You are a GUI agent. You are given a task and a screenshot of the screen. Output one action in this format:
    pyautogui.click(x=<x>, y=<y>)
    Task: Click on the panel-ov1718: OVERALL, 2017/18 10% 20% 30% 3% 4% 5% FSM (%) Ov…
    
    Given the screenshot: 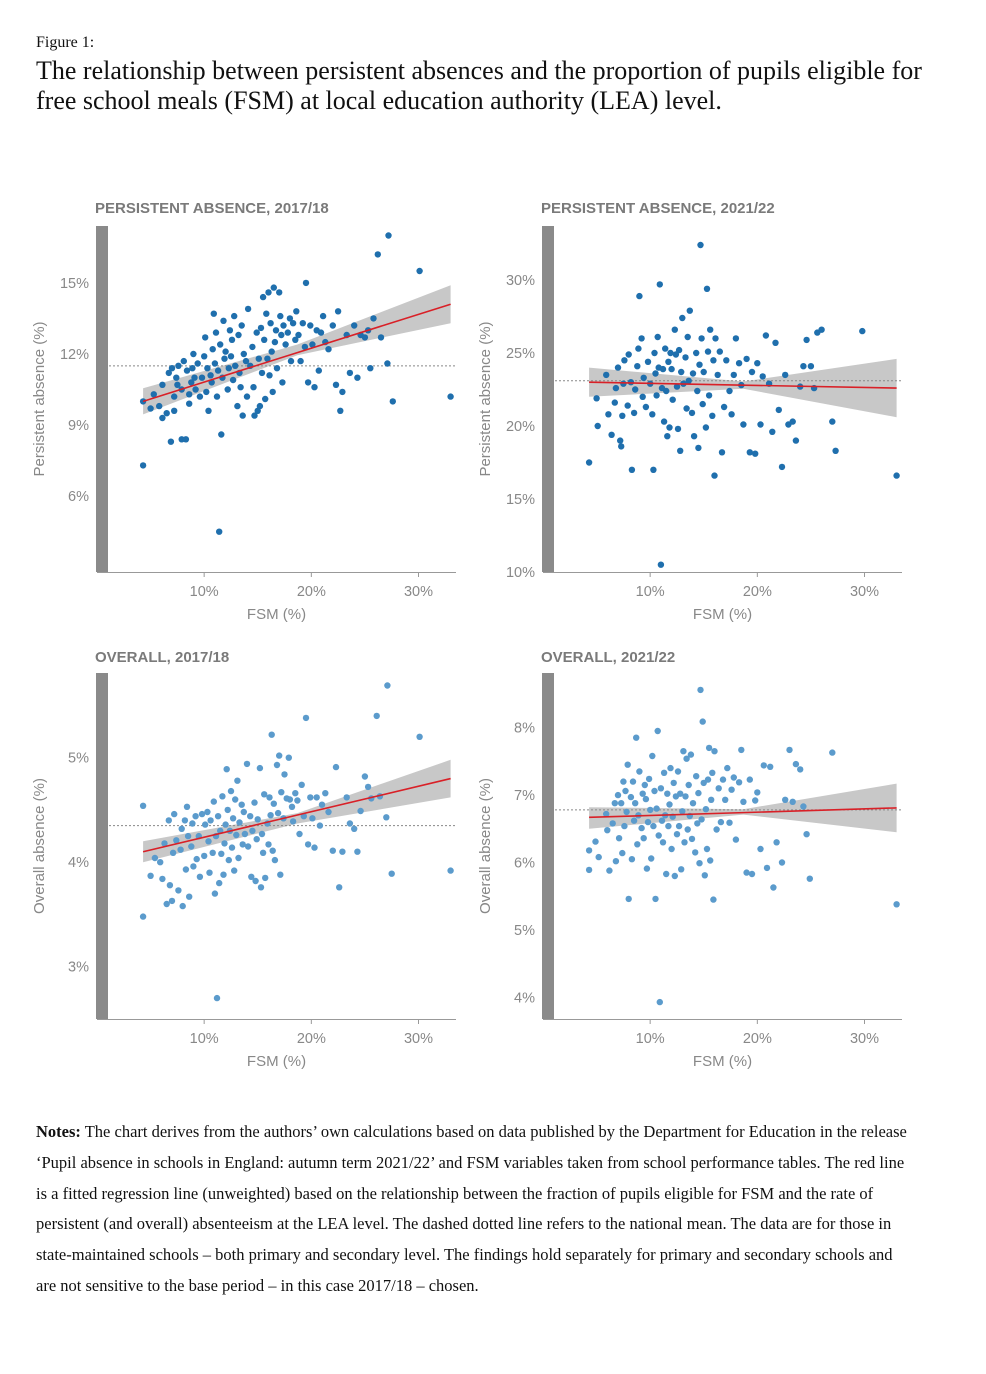 What is the action you would take?
    pyautogui.click(x=243, y=859)
    